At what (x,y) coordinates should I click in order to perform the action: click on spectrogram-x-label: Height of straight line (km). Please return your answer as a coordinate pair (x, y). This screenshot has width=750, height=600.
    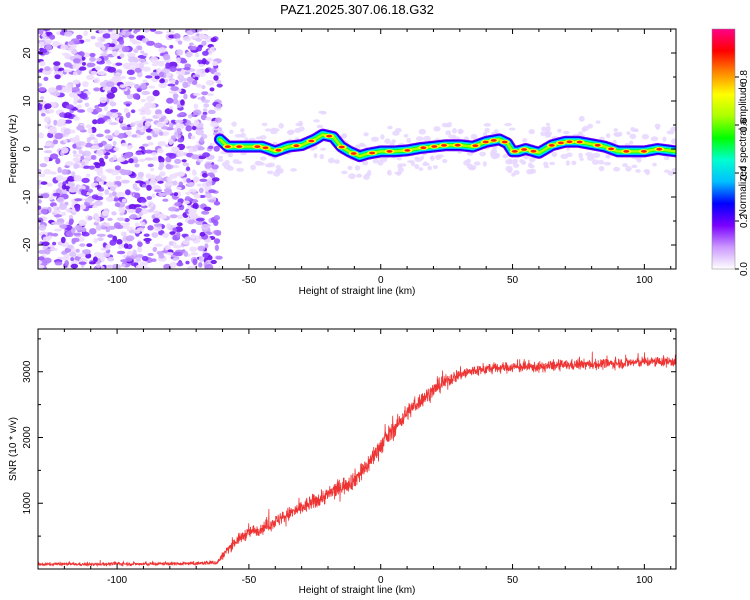
    Looking at the image, I should click on (357, 291).